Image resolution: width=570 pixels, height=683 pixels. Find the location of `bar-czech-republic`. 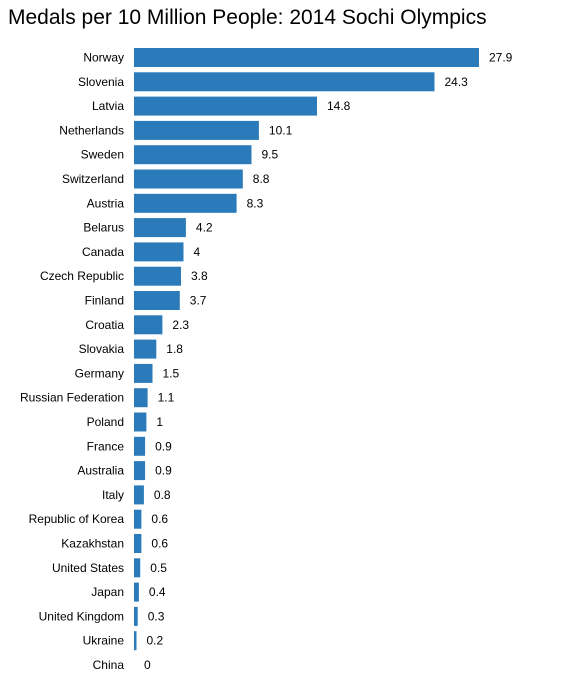

bar-czech-republic is located at coordinates (157, 276).